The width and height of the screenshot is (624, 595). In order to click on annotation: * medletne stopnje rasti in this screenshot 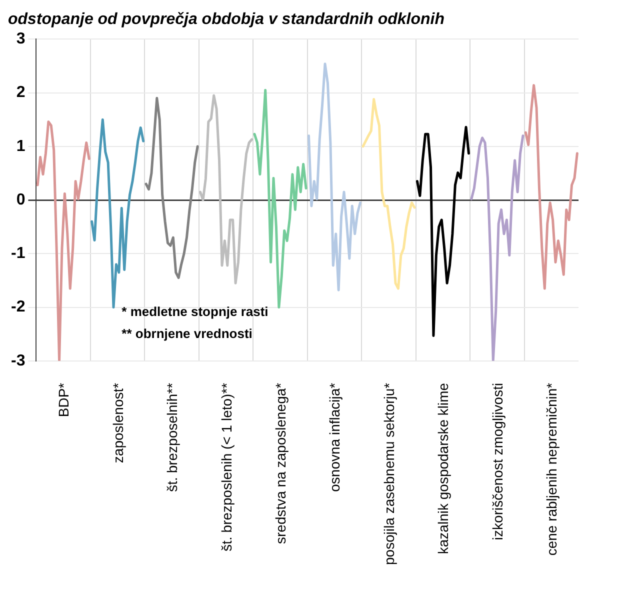, I will do `click(195, 312)`.